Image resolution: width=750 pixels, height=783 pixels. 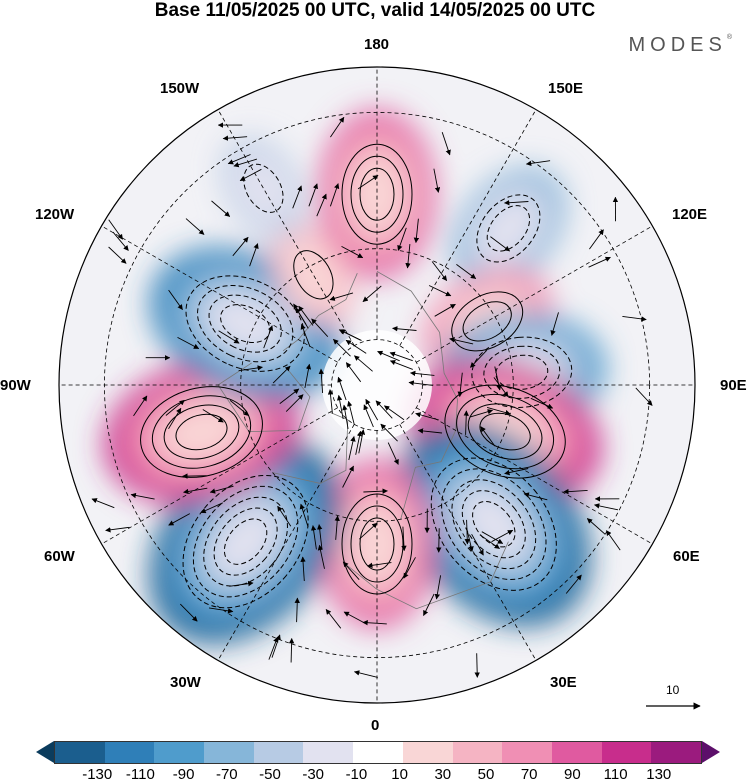 What do you see at coordinates (733, 385) in the screenshot?
I see `lon-label-90e: 90E` at bounding box center [733, 385].